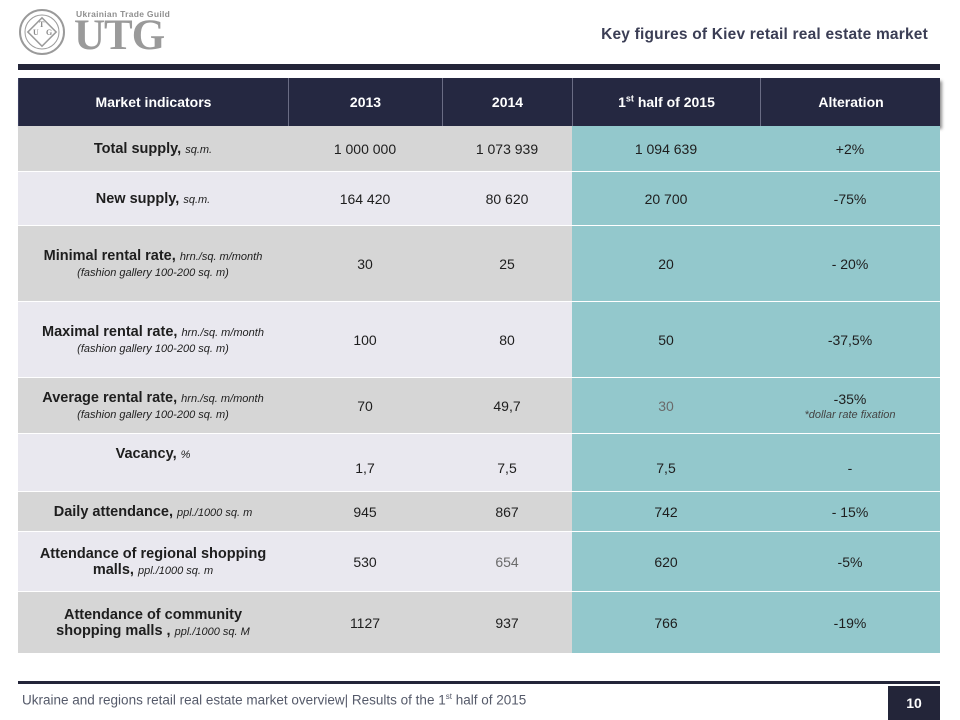  I want to click on seal-letter-u: U, so click(36, 32).